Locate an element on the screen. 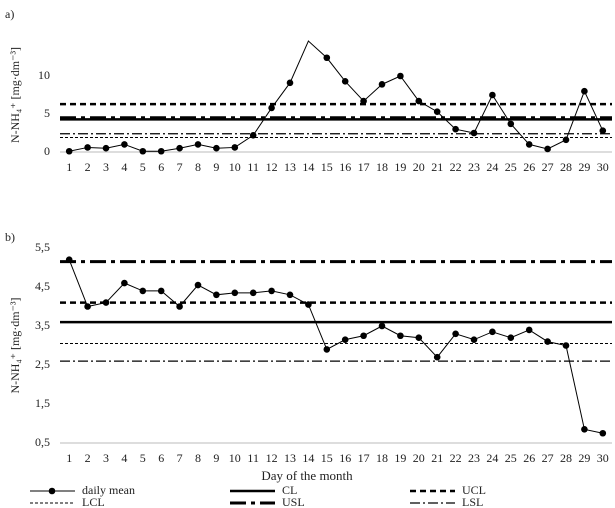 This screenshot has width=615, height=508. x-tick-label: 11 is located at coordinates (253, 167).